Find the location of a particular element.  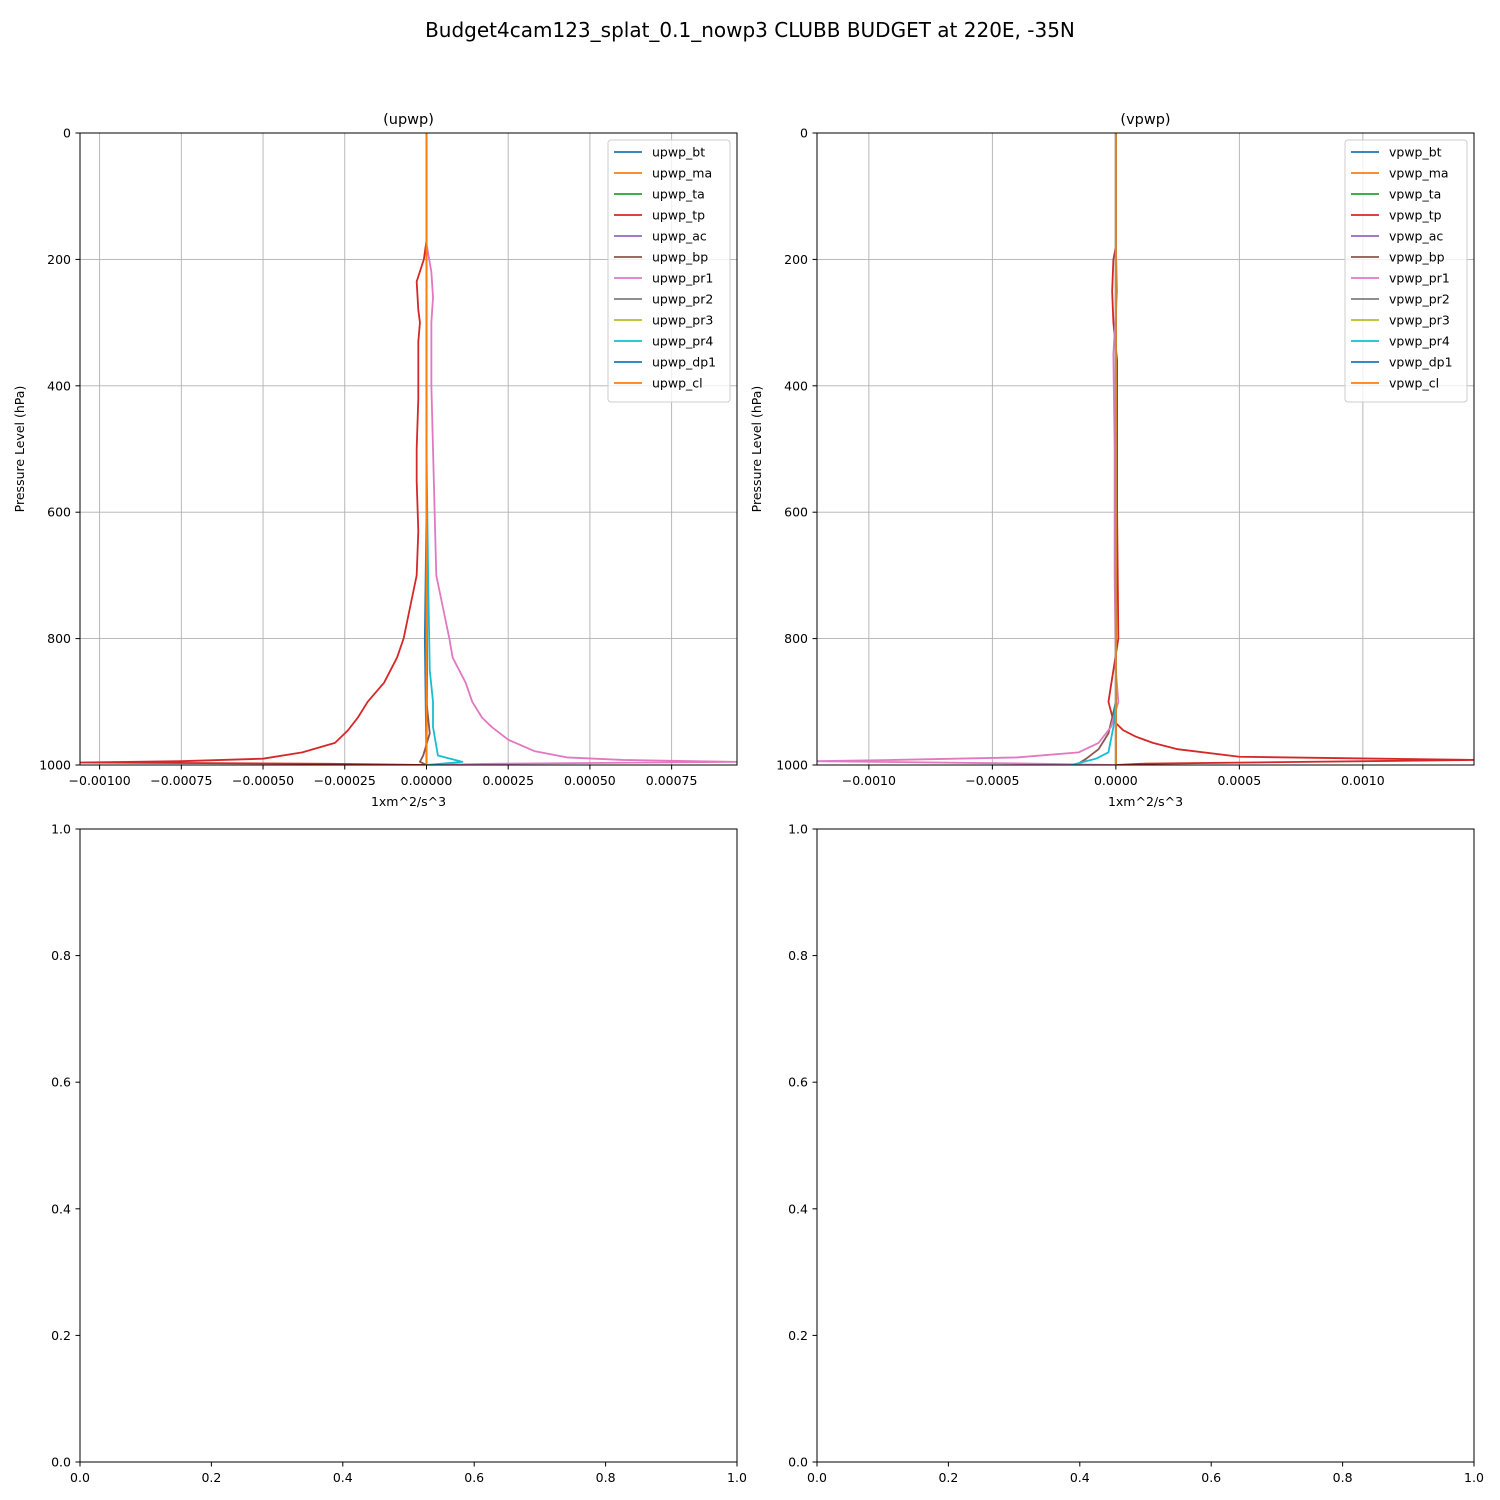

x-tick-label: 0.00000 is located at coordinates (427, 780).